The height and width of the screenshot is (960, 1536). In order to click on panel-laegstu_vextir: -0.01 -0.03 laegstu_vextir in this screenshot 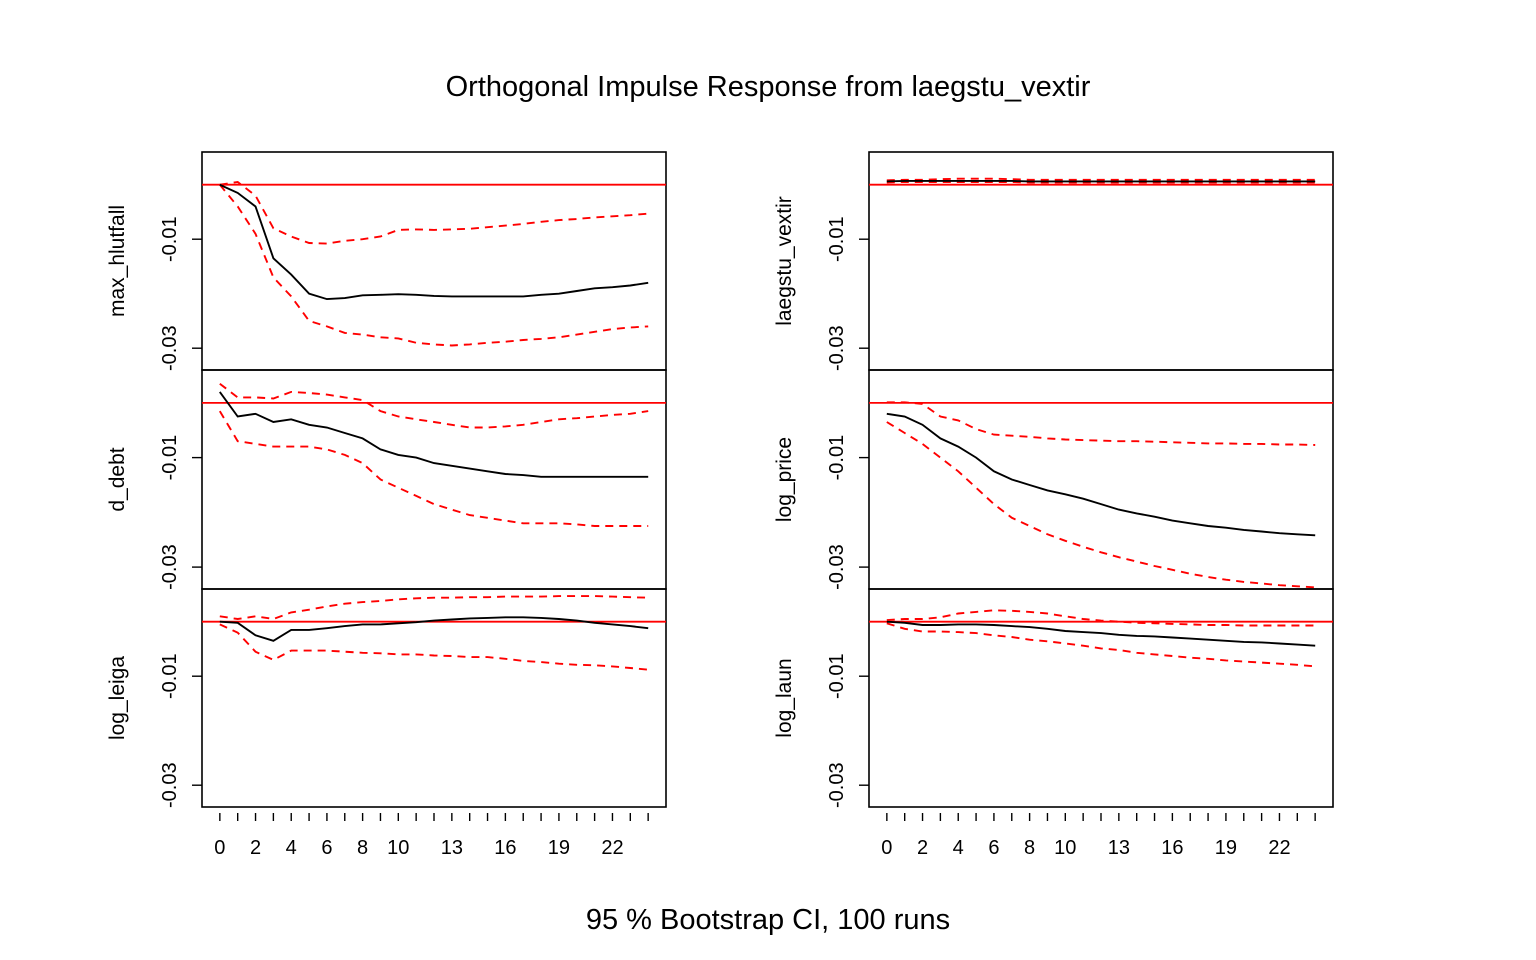, I will do `click(1053, 261)`.